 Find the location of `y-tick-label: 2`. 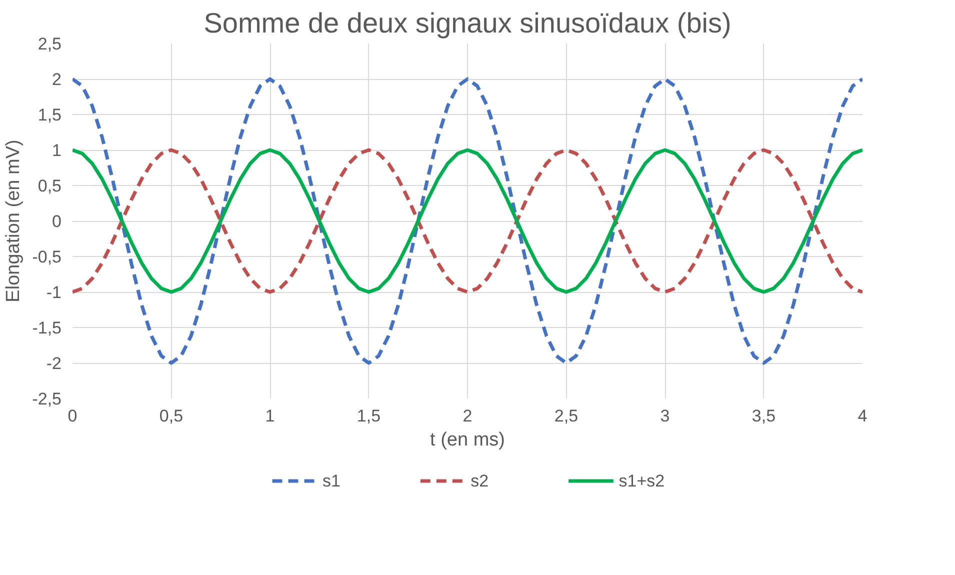

y-tick-label: 2 is located at coordinates (57, 79).